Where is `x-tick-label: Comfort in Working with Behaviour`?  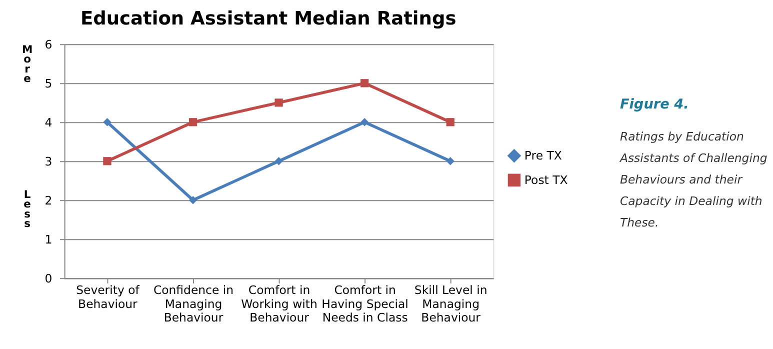 x-tick-label: Comfort in Working with Behaviour is located at coordinates (279, 303).